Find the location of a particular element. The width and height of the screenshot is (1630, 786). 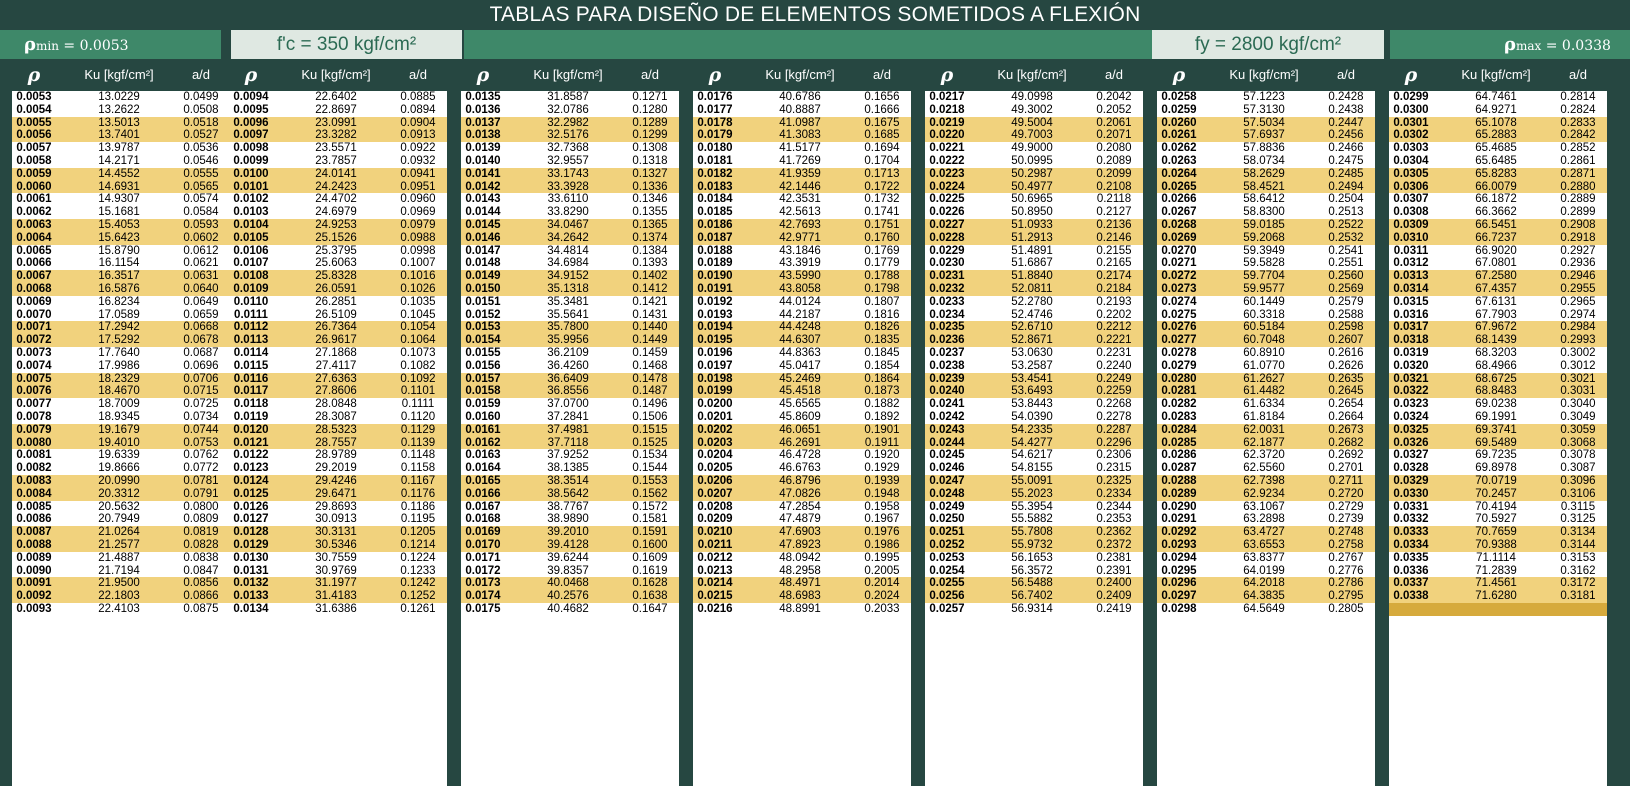

ku-cell: 57.6937 is located at coordinates (1264, 135).